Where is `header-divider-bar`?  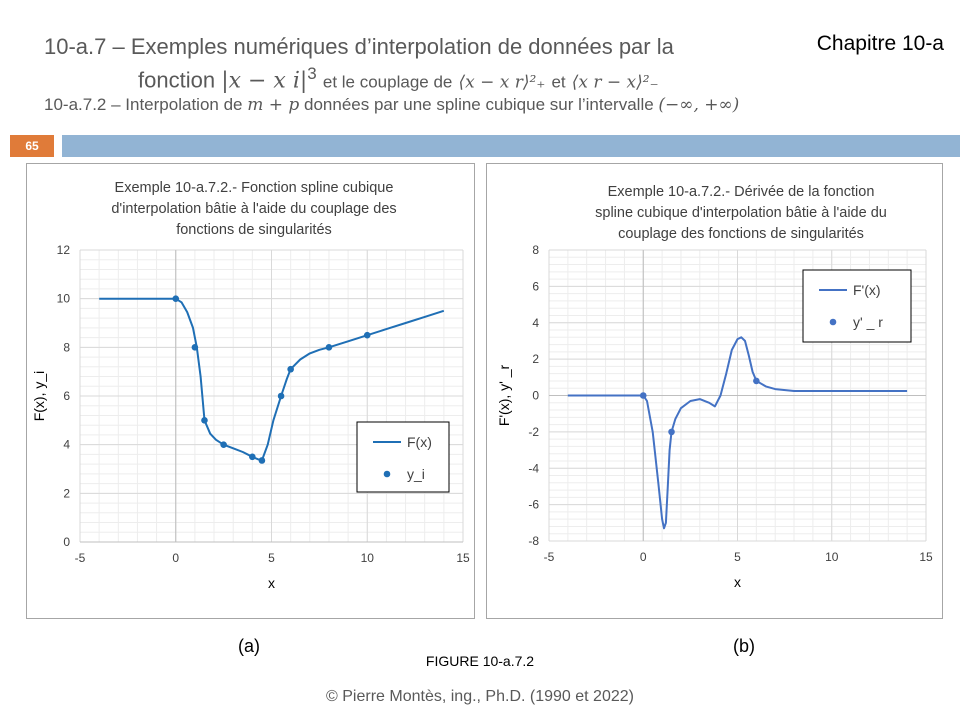
header-divider-bar is located at coordinates (511, 146).